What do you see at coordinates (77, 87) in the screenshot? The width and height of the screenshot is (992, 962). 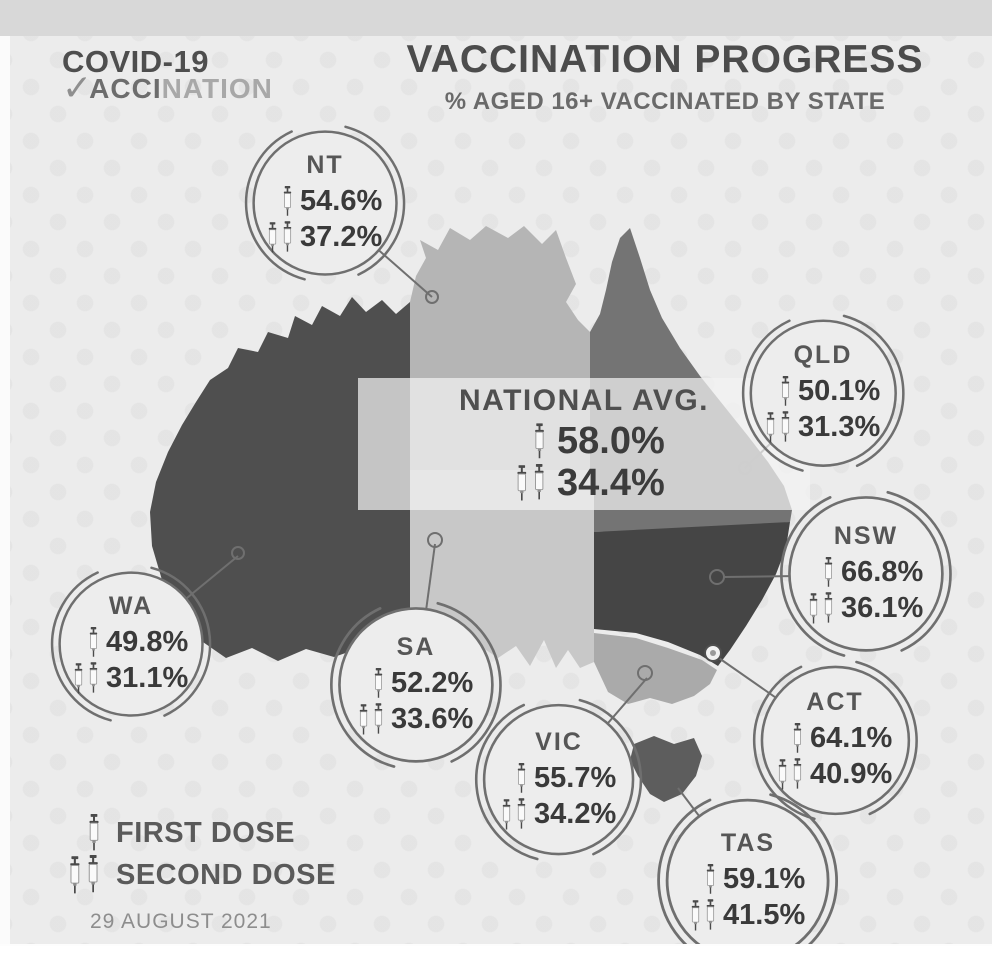 I see `checkmark-icon: ✓` at bounding box center [77, 87].